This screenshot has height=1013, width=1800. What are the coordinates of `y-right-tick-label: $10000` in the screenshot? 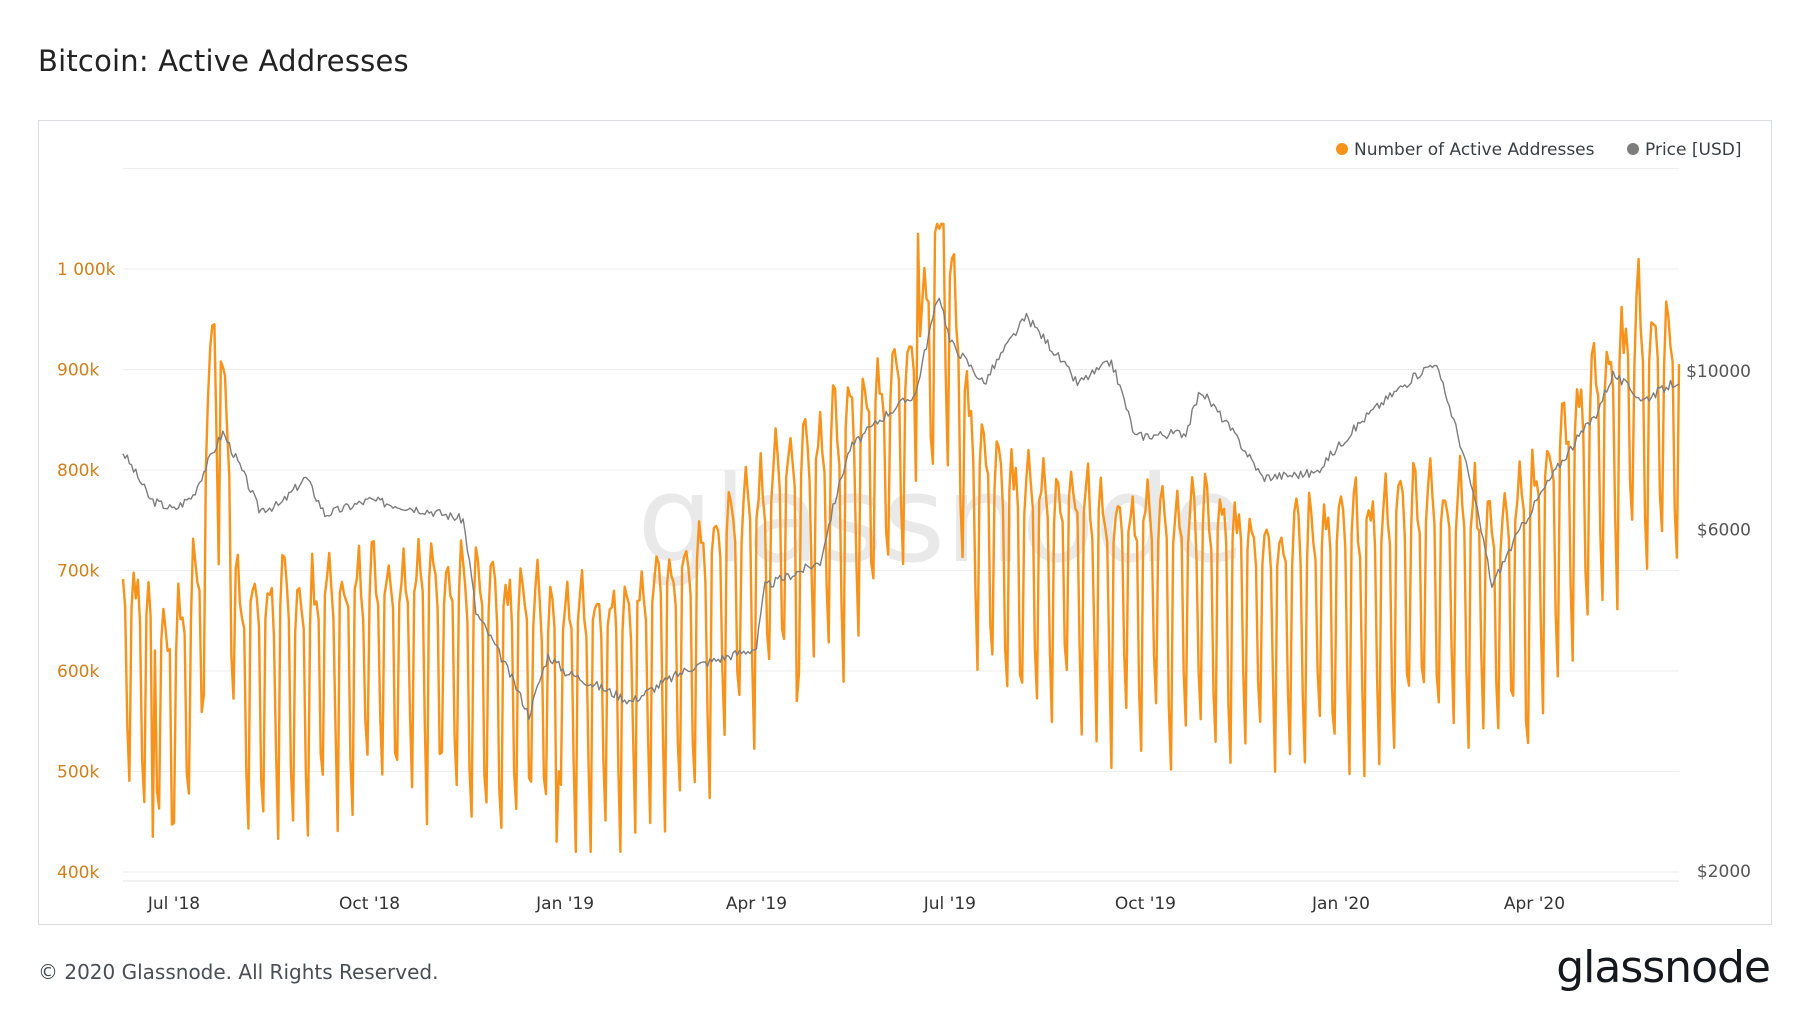 It's located at (1718, 372).